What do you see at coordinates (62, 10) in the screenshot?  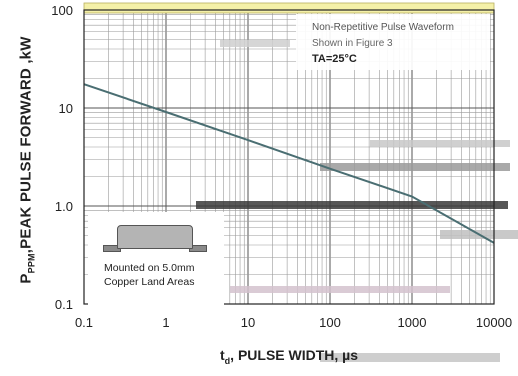 I see `y-tick-label: 100` at bounding box center [62, 10].